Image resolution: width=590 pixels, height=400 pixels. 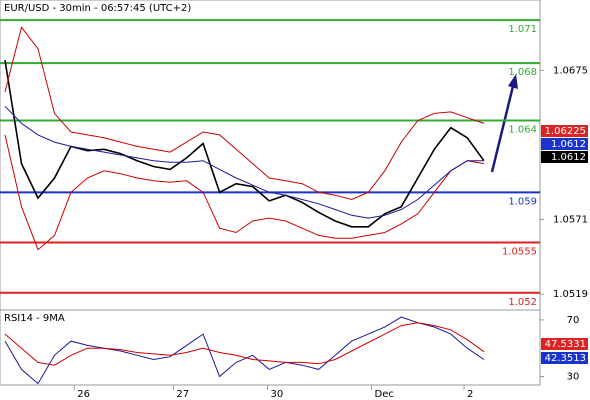 What do you see at coordinates (573, 377) in the screenshot?
I see `rsi-tick-label: 30` at bounding box center [573, 377].